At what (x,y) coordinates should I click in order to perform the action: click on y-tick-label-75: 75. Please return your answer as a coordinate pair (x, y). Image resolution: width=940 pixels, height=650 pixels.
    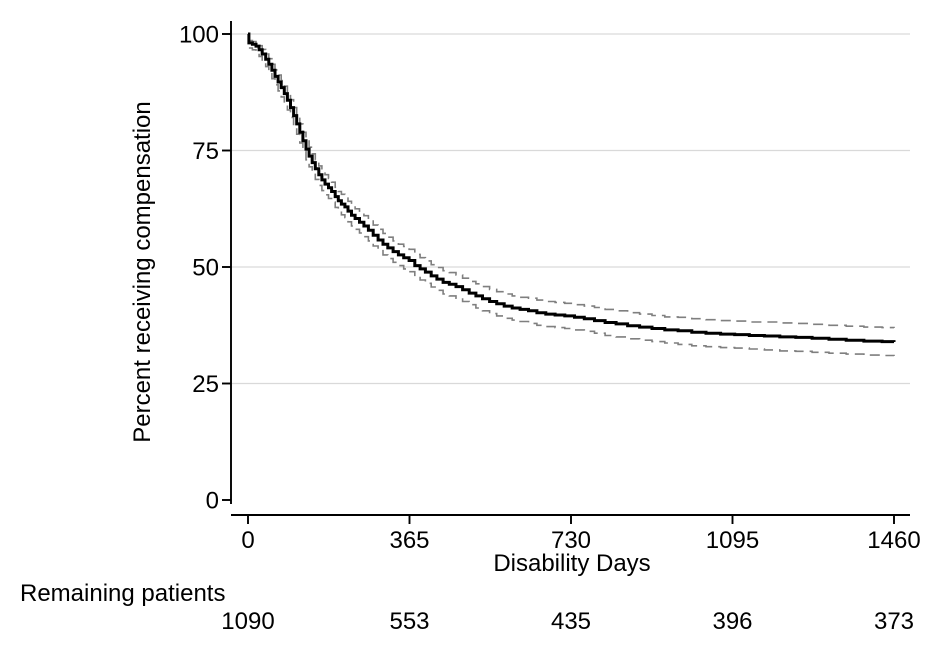
    Looking at the image, I should click on (205, 151).